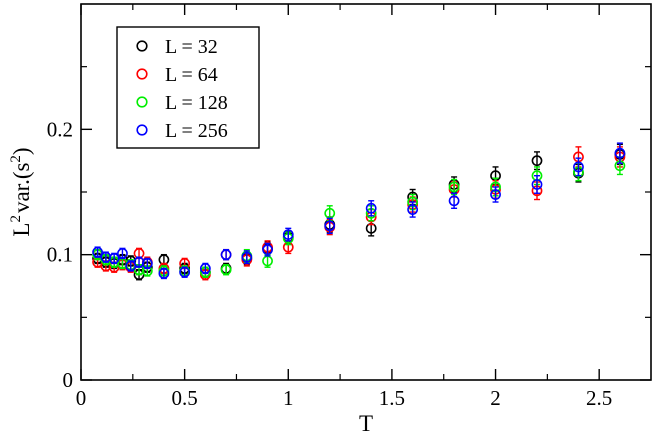 The width and height of the screenshot is (654, 441). What do you see at coordinates (142, 130) in the screenshot?
I see `legend-marker-l256` at bounding box center [142, 130].